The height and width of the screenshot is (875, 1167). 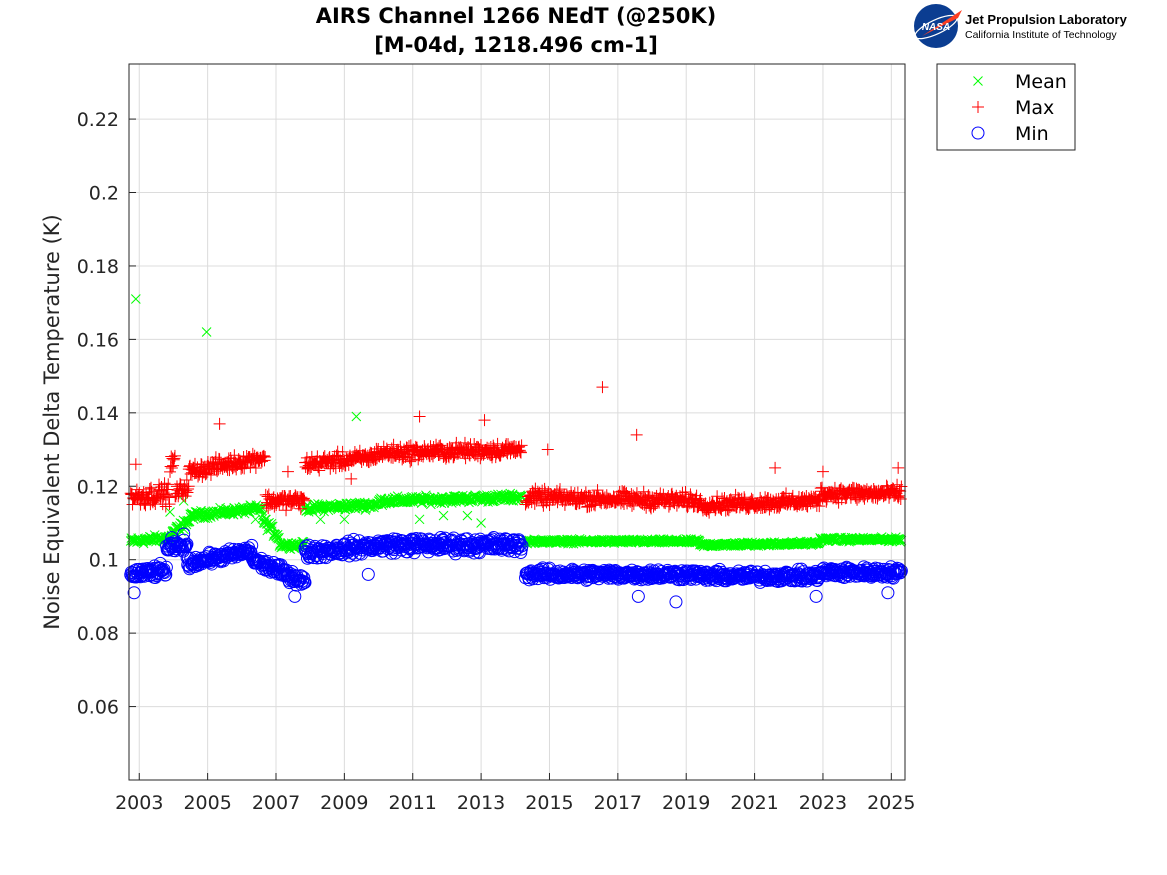 What do you see at coordinates (52, 422) in the screenshot?
I see `y-axis-label: Noise Equivalent Delta Temperature (K)` at bounding box center [52, 422].